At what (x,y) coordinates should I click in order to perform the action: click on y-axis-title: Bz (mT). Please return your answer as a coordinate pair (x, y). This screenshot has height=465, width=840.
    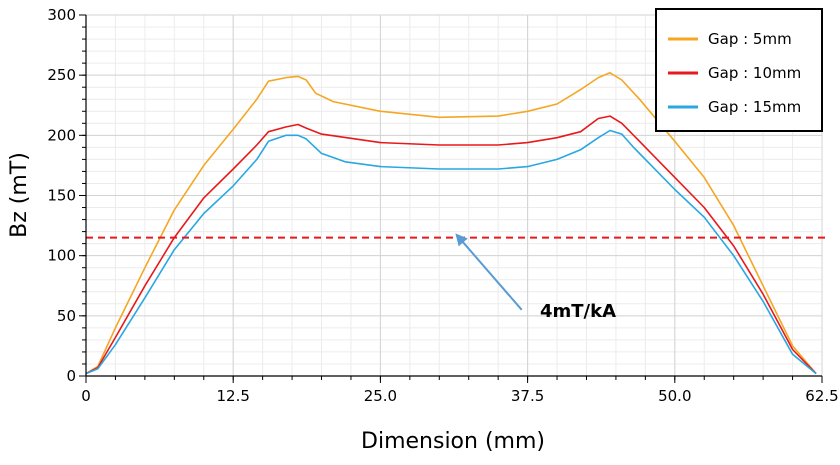
    Looking at the image, I should click on (19, 195).